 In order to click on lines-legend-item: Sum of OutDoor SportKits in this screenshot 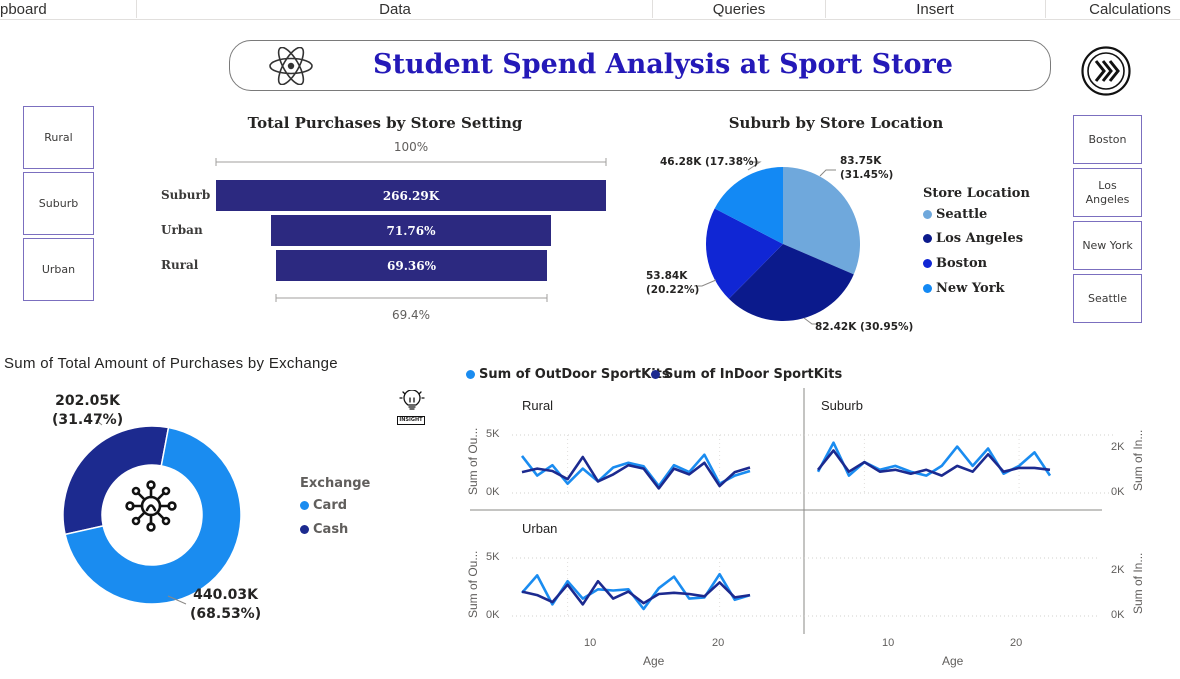, I will do `click(568, 374)`.